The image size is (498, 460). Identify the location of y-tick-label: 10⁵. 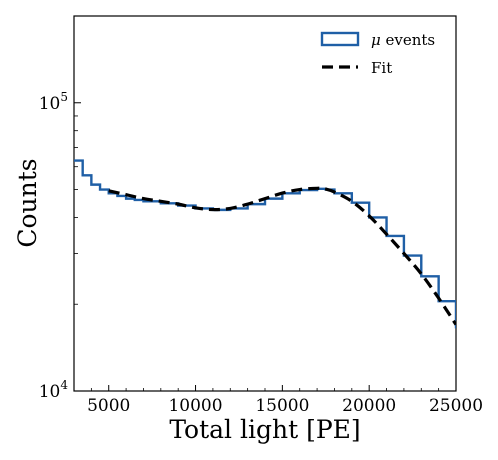
(53, 102).